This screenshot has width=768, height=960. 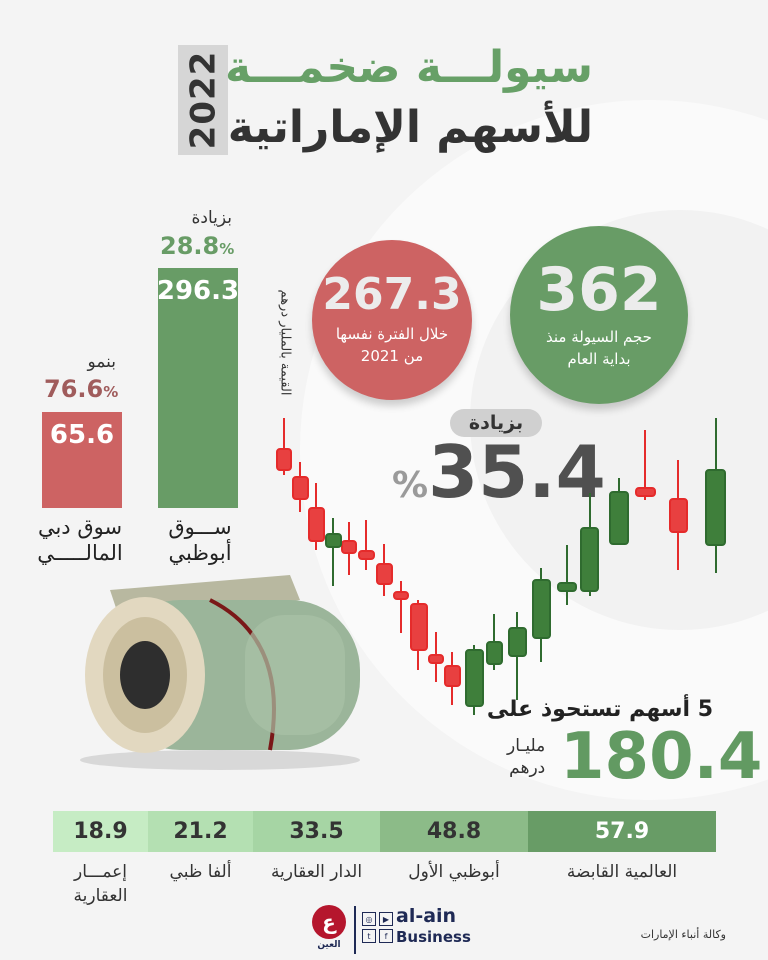 What do you see at coordinates (499, 472) in the screenshot?
I see `growth-percent: %35.4` at bounding box center [499, 472].